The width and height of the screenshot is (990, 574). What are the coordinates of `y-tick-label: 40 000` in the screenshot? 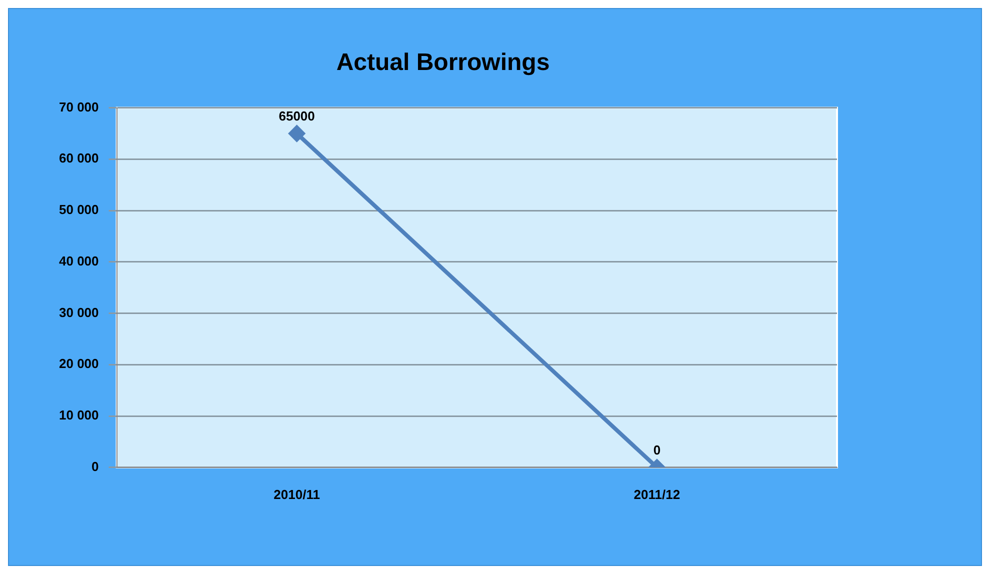 It's located at (78, 260).